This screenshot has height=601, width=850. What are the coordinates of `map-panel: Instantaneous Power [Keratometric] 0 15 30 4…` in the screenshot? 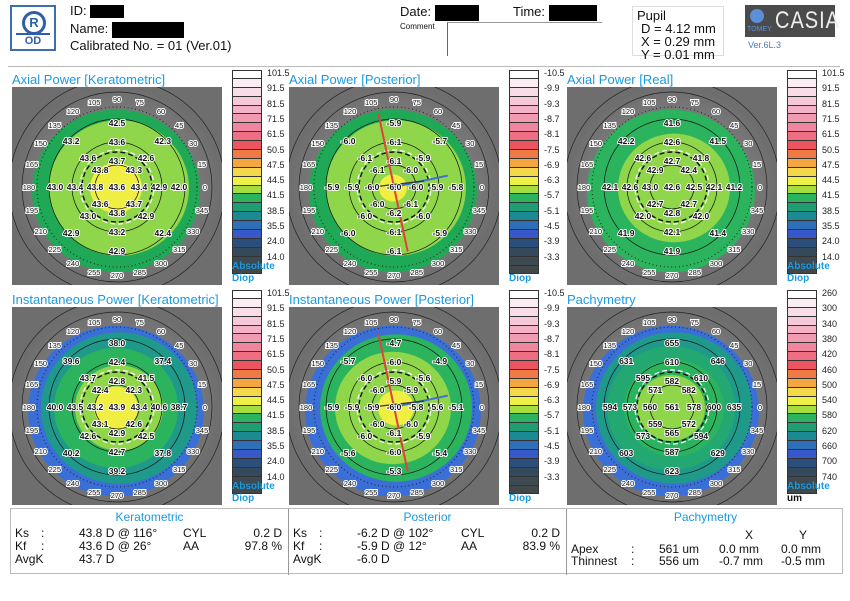 It's located at (149, 402).